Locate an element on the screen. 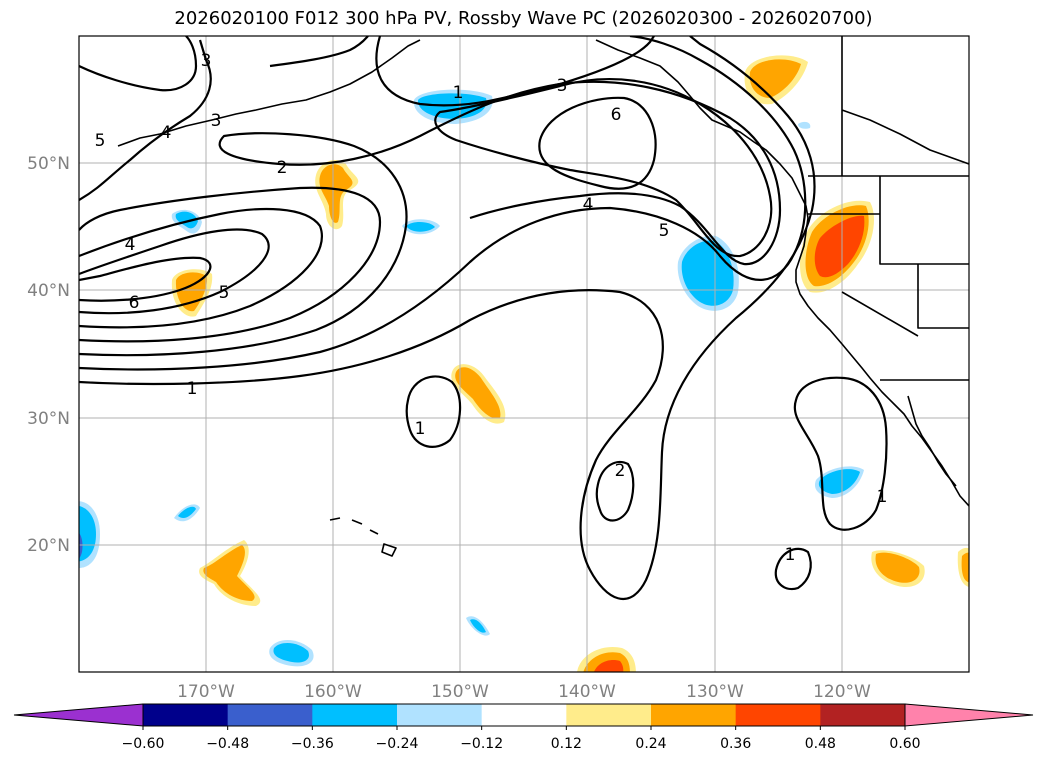  colorbar-extend-max is located at coordinates (969, 715).